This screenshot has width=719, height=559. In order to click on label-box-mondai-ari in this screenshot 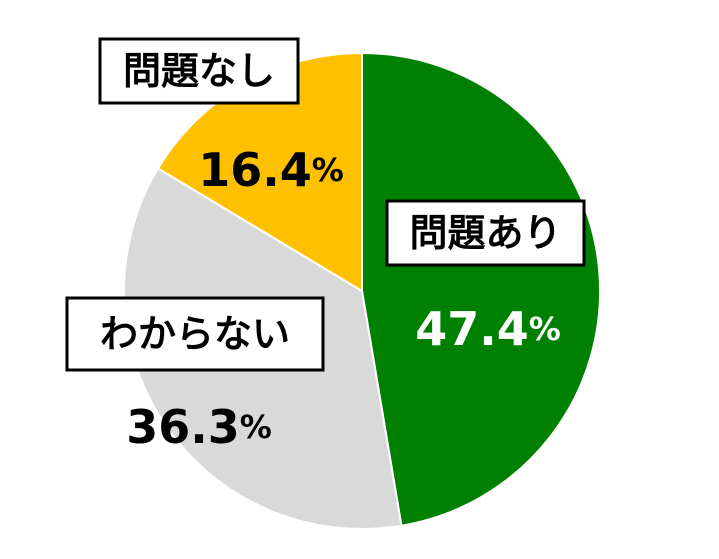, I will do `click(485, 233)`.